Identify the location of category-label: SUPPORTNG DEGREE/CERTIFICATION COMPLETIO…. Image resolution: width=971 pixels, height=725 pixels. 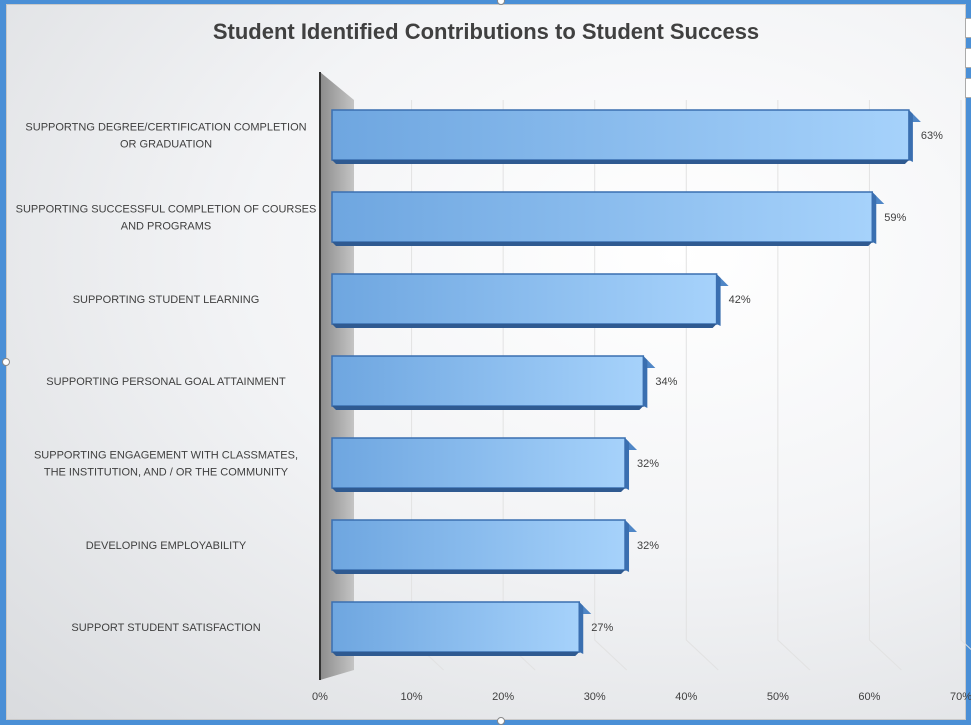
(165, 128).